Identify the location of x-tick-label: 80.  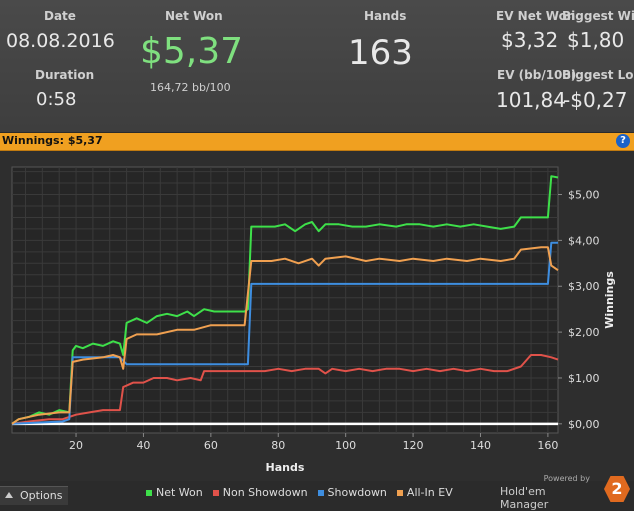
(278, 445).